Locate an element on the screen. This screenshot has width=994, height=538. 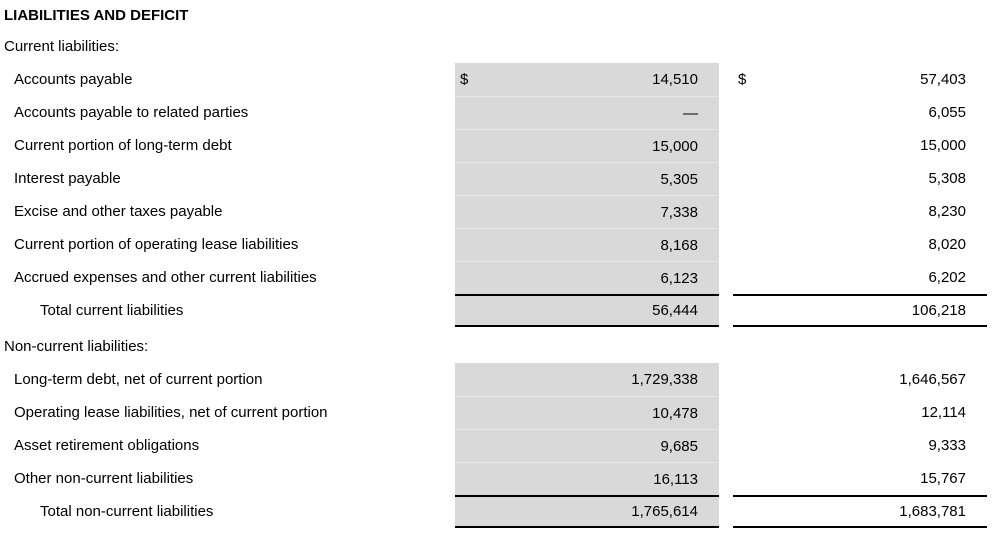
value-col1: 14,510 is located at coordinates (675, 79).